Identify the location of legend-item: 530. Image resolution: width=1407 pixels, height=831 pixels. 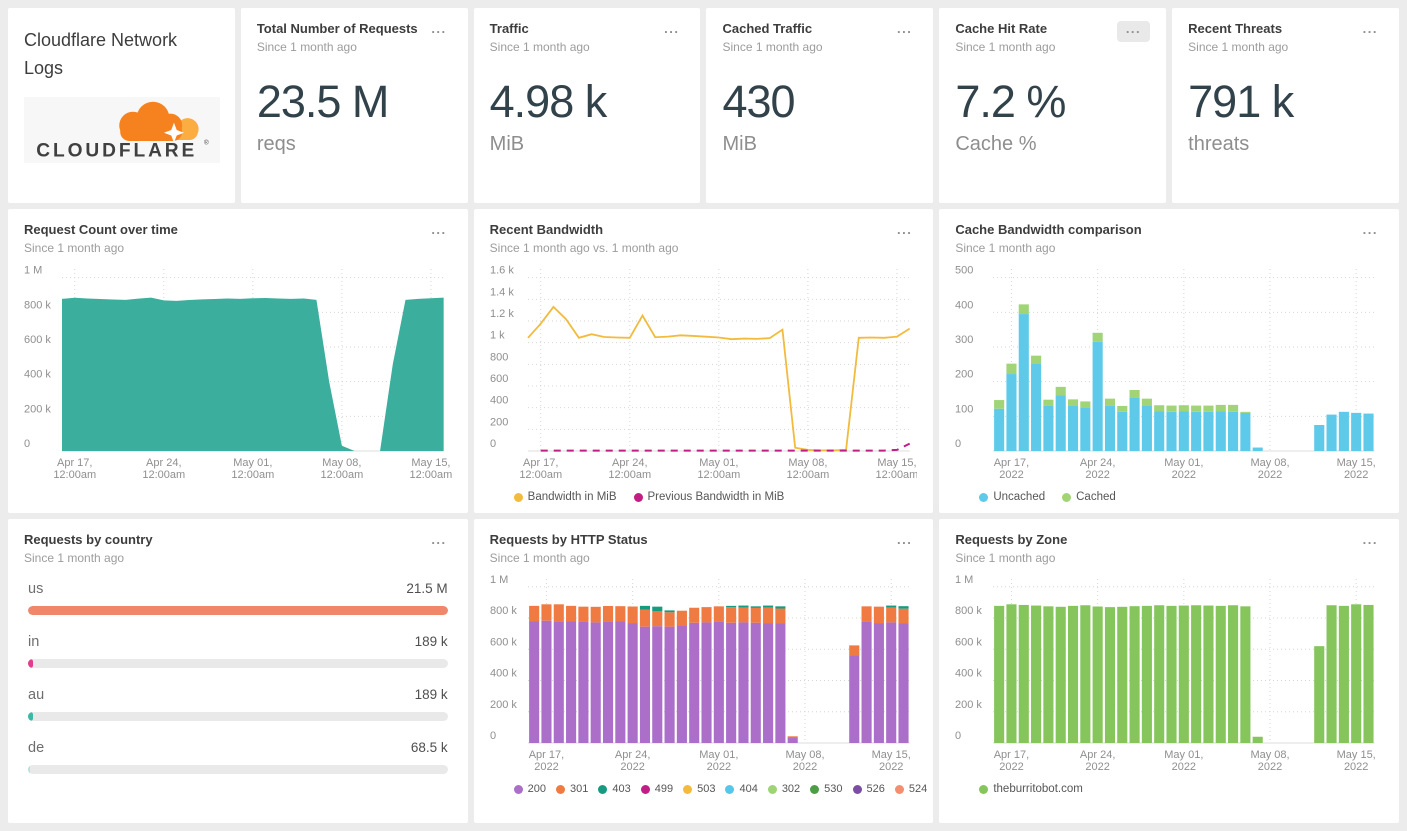
(826, 789).